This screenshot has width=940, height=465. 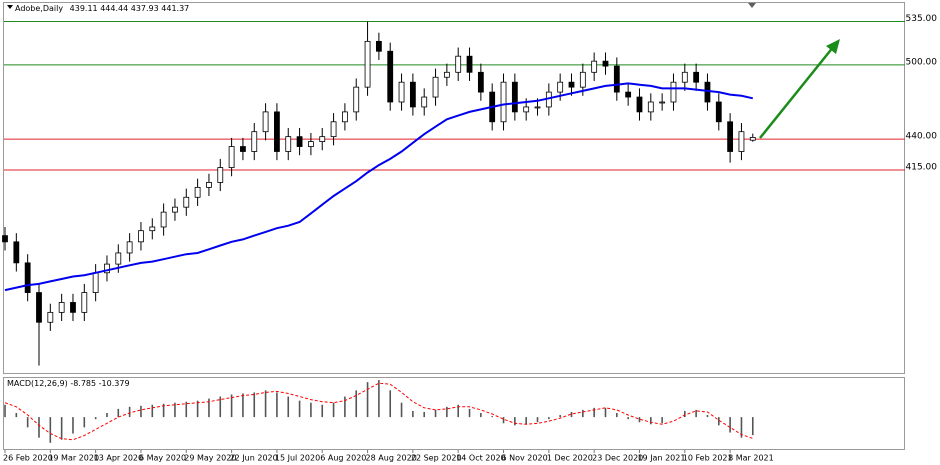 I want to click on header-close: 441.37, so click(x=175, y=8).